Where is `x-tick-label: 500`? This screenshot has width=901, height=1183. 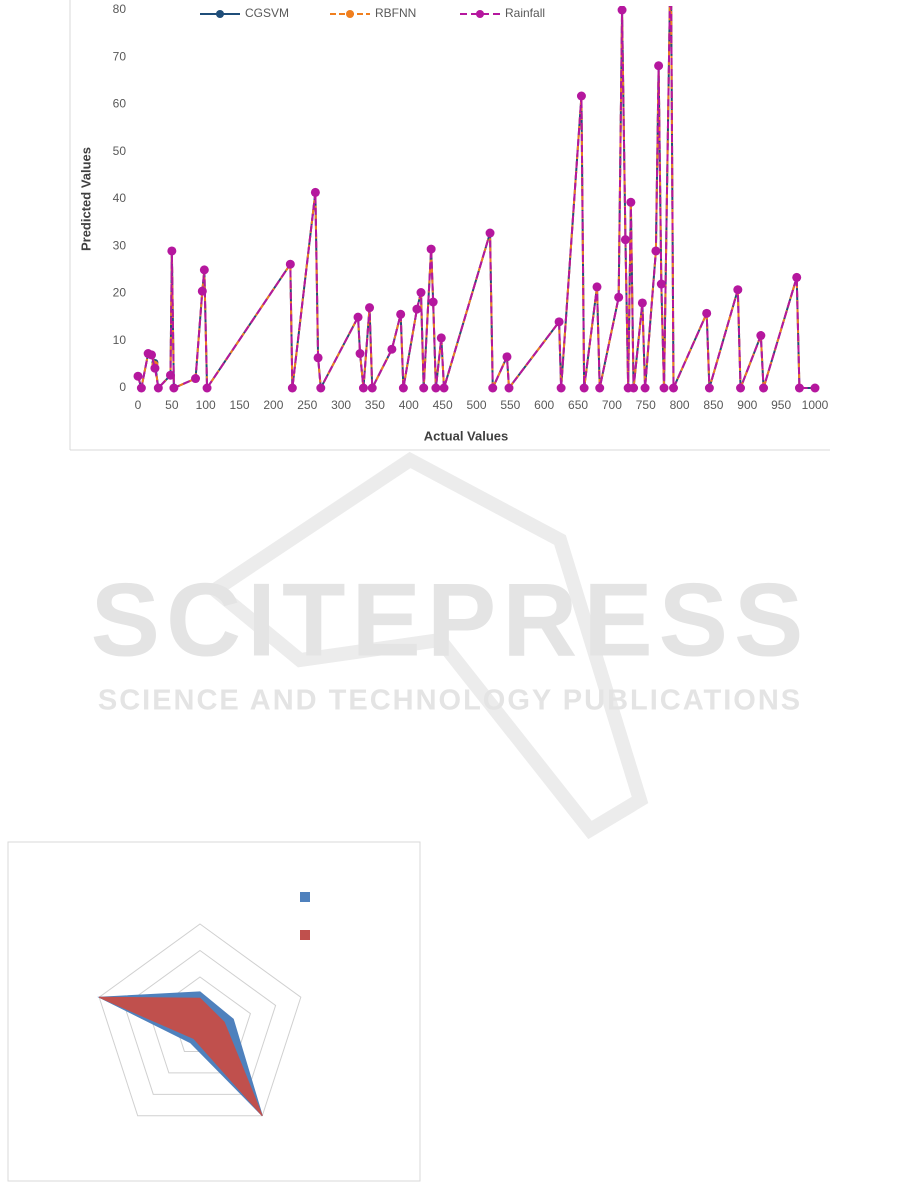
x-tick-label: 500 is located at coordinates (476, 405).